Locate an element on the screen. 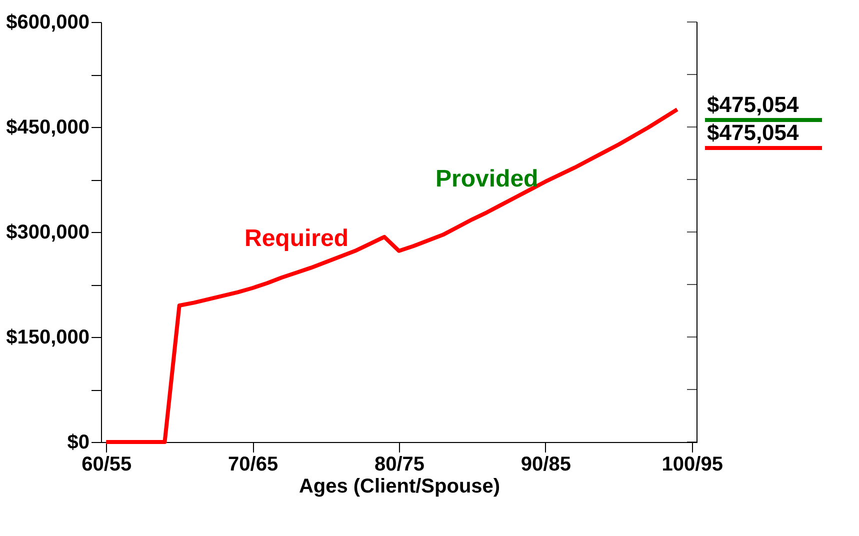 This screenshot has height=536, width=859. y-tick-label: $0 is located at coordinates (78, 443).